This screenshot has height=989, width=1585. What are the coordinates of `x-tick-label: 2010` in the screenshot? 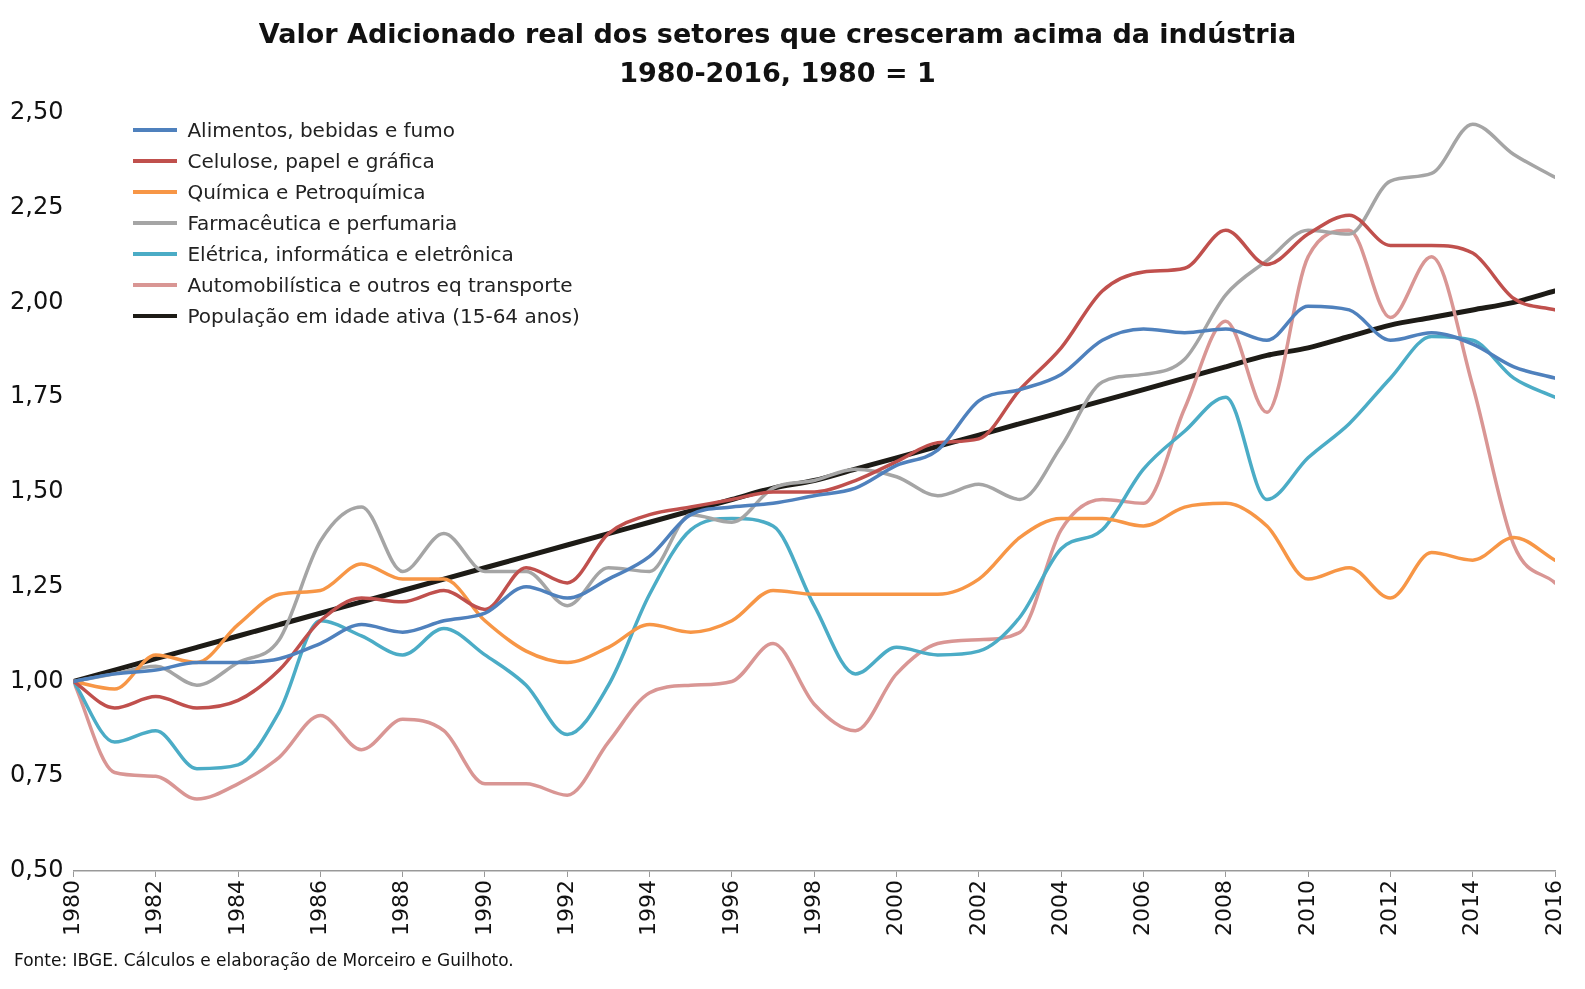 It's located at (1306, 908).